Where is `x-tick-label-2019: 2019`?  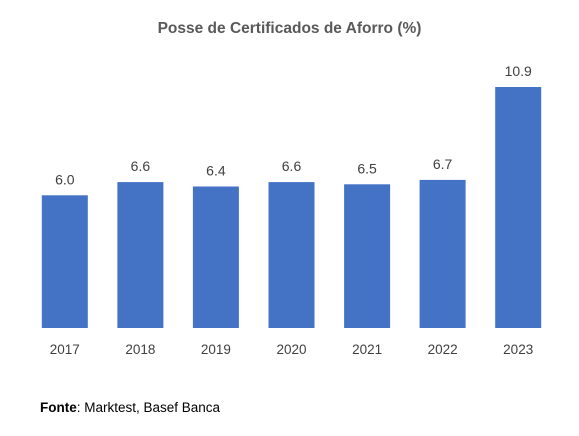
x-tick-label-2019: 2019 is located at coordinates (216, 349).